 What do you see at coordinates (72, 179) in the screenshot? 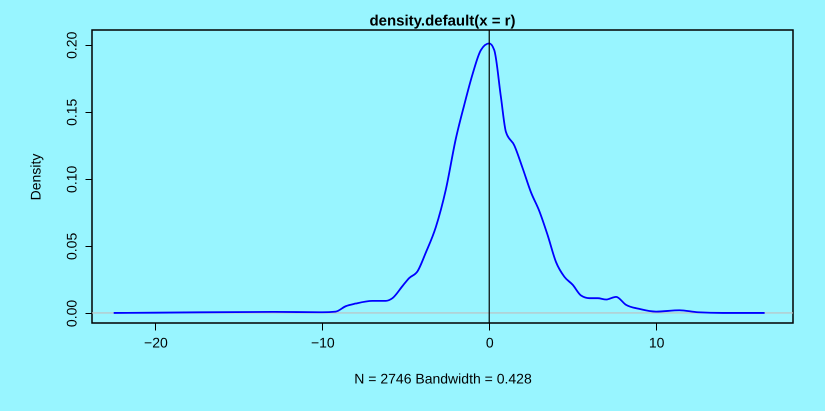
I see `y-tick-label: 0.10` at bounding box center [72, 179].